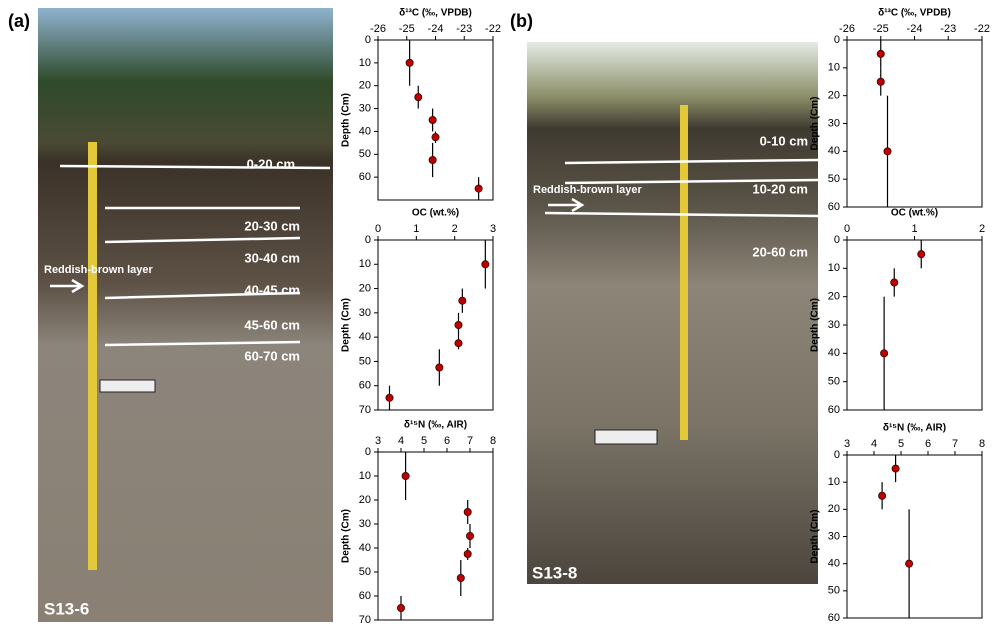 Image resolution: width=1004 pixels, height=630 pixels. I want to click on x-tick-label: 0, so click(378, 229).